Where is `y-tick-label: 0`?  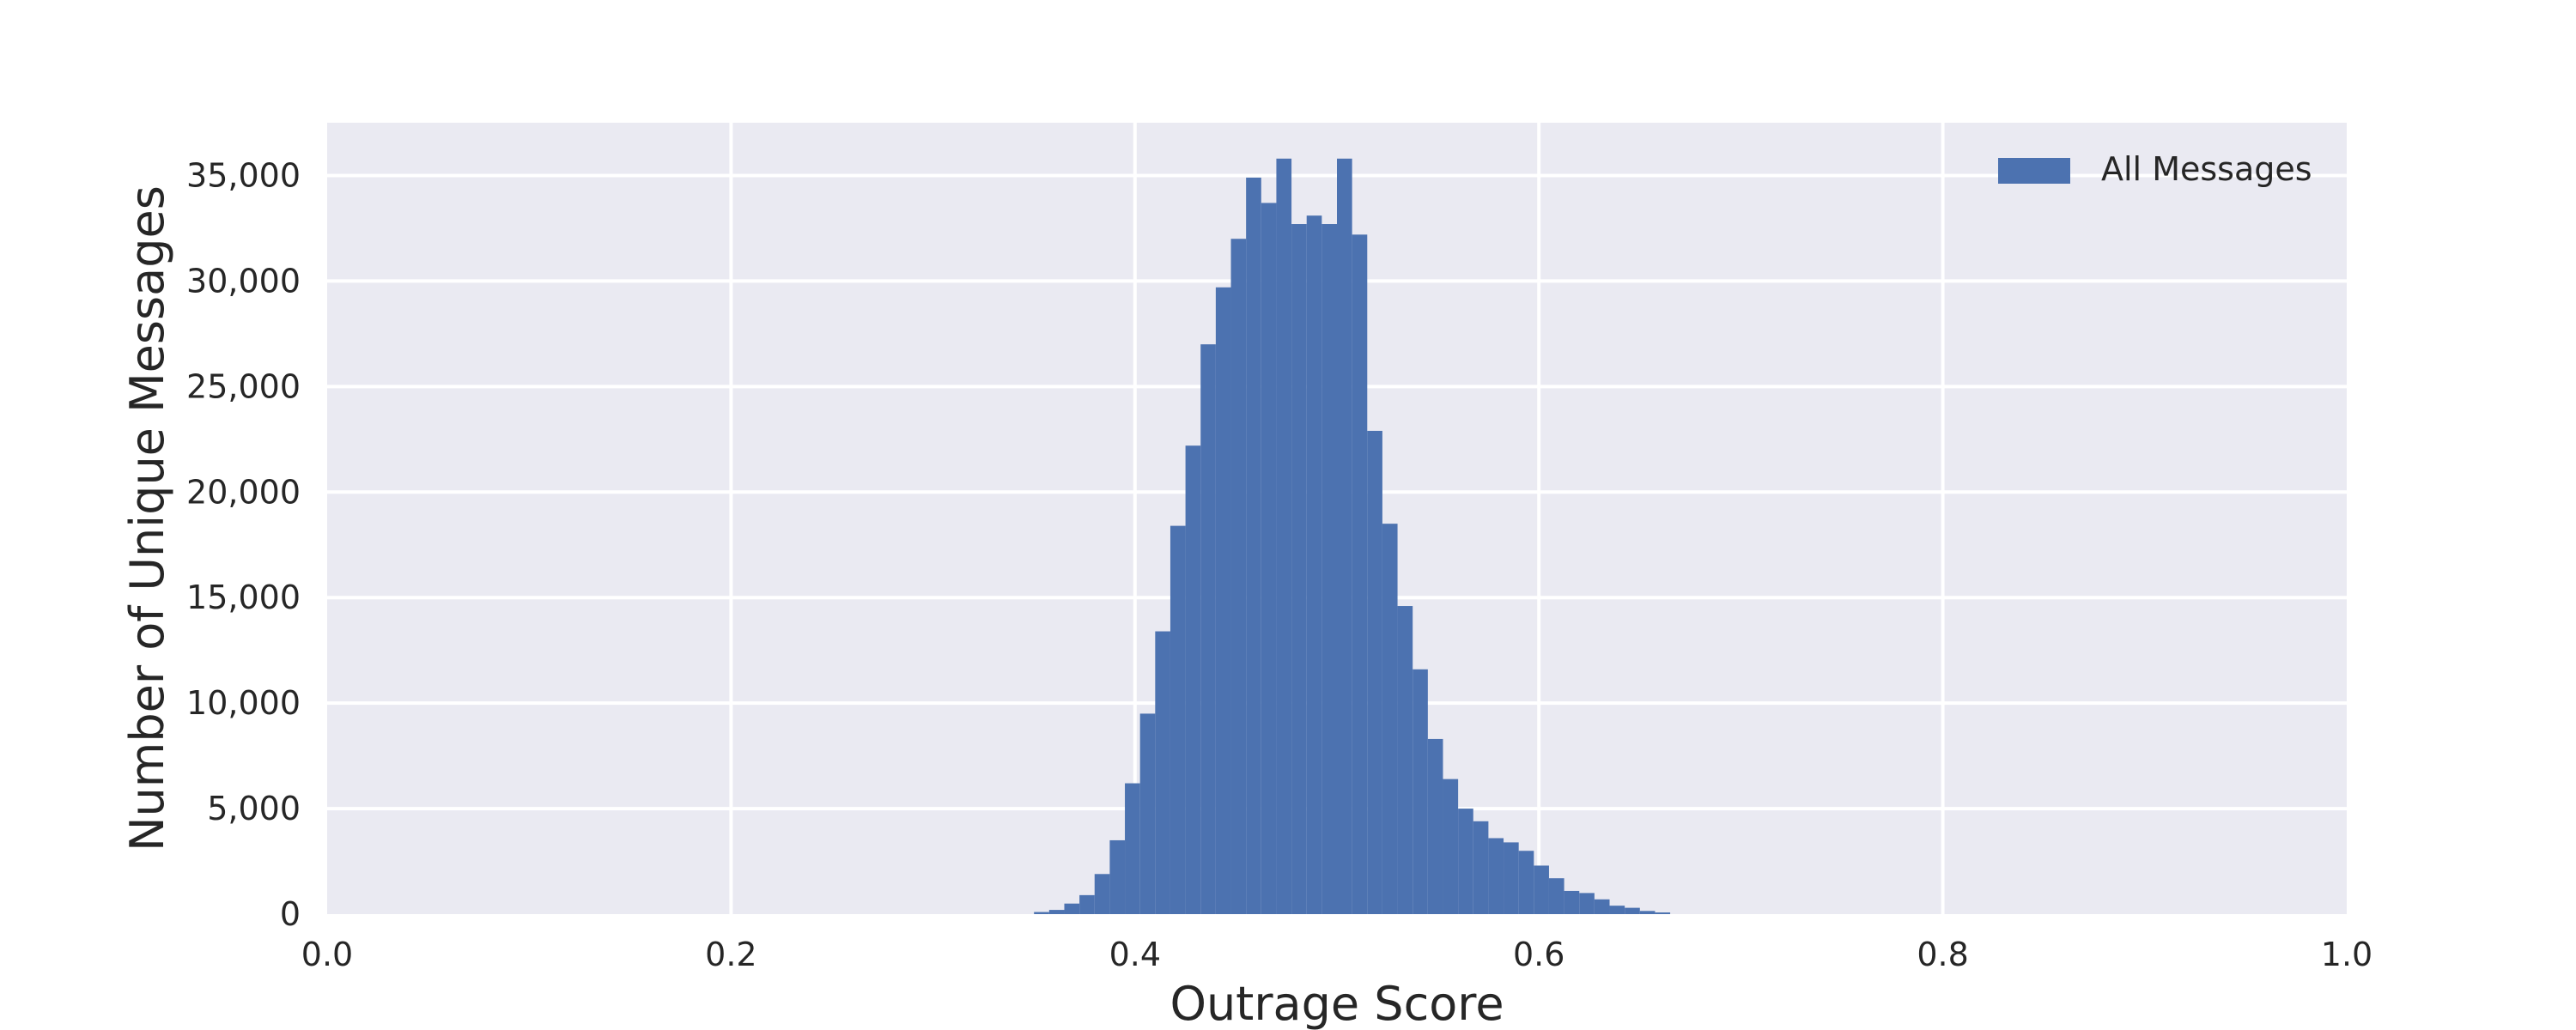
y-tick-label: 0 is located at coordinates (291, 914).